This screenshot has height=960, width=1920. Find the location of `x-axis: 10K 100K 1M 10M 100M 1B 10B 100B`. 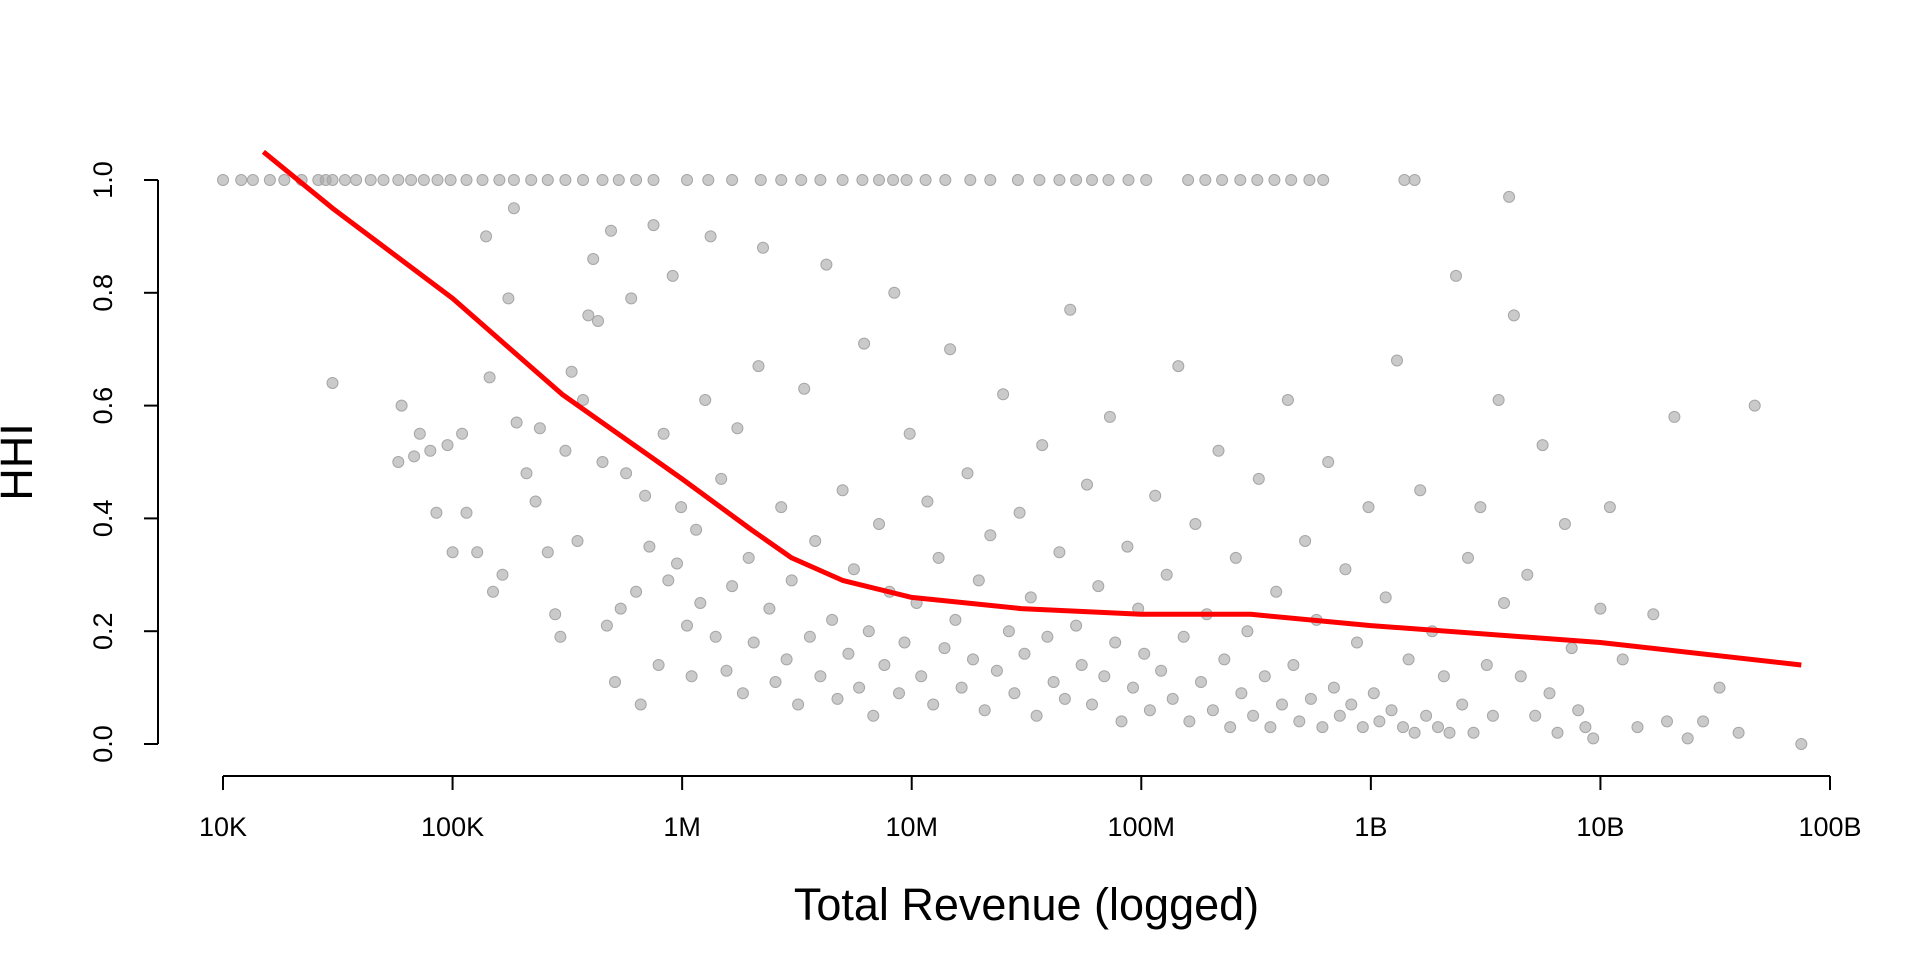

x-axis: 10K 100K 1M 10M 100M 1B 10B 100B is located at coordinates (1030, 808).